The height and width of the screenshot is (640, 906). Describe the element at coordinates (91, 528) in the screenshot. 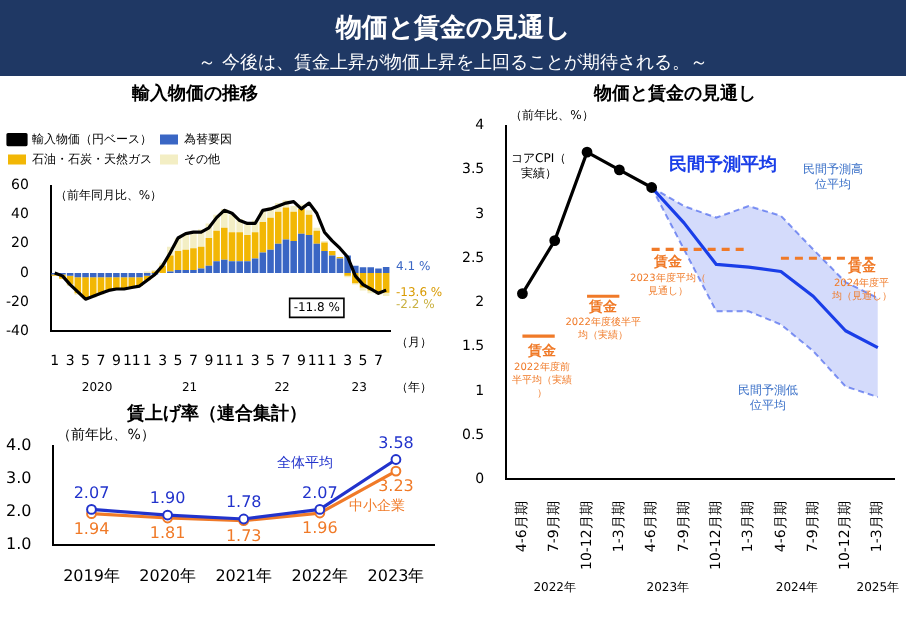

I see `data-label: 1.94` at that location.